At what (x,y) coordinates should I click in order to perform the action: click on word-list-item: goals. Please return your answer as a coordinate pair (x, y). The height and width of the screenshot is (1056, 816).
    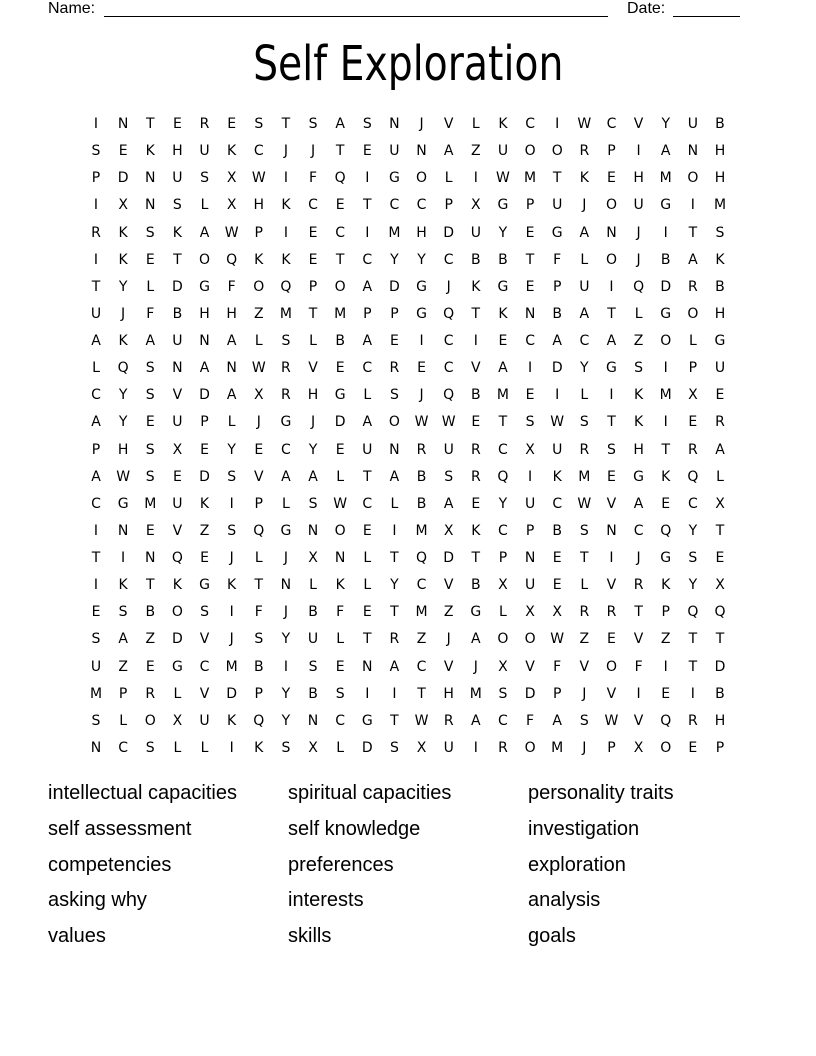
    Looking at the image, I should click on (552, 936).